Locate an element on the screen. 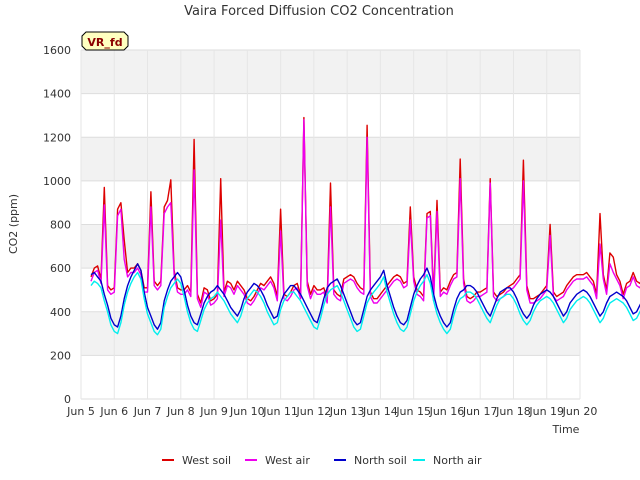  y-tick-label: 1000 is located at coordinates (57, 181).